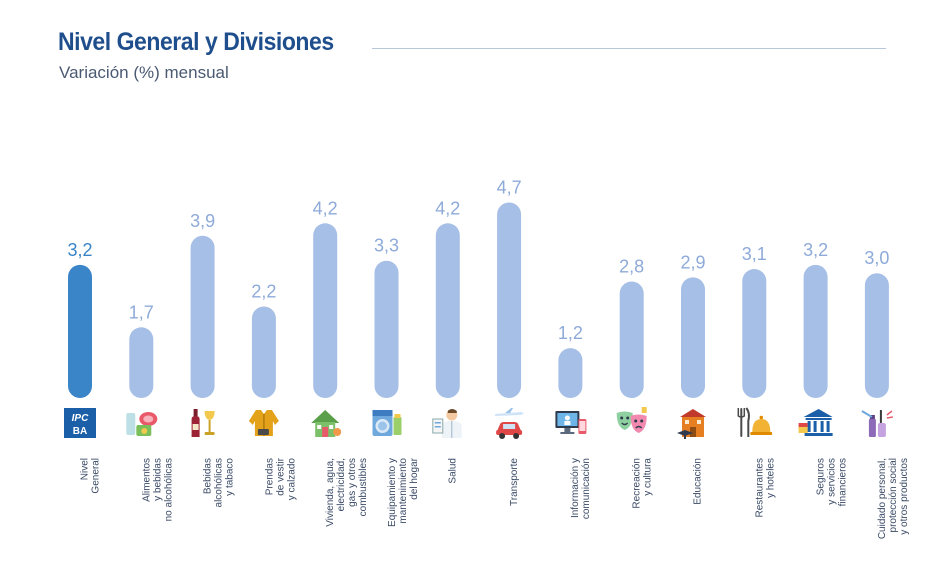 This screenshot has width=943, height=561. What do you see at coordinates (509, 187) in the screenshot?
I see `value-label: 4,7` at bounding box center [509, 187].